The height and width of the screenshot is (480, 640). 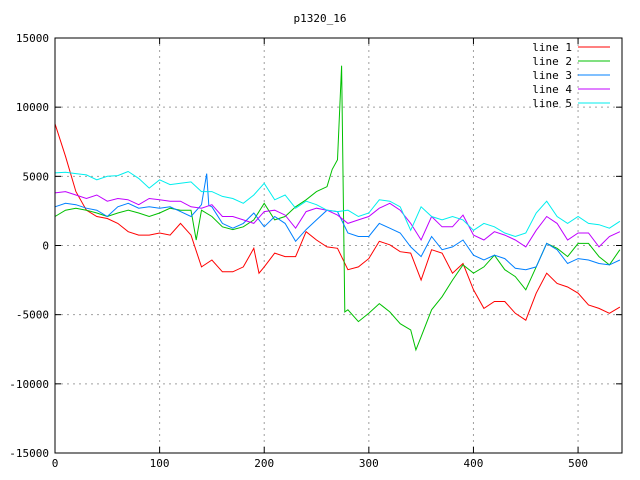 I want to click on y-tick-label: -15000, so click(x=29, y=453).